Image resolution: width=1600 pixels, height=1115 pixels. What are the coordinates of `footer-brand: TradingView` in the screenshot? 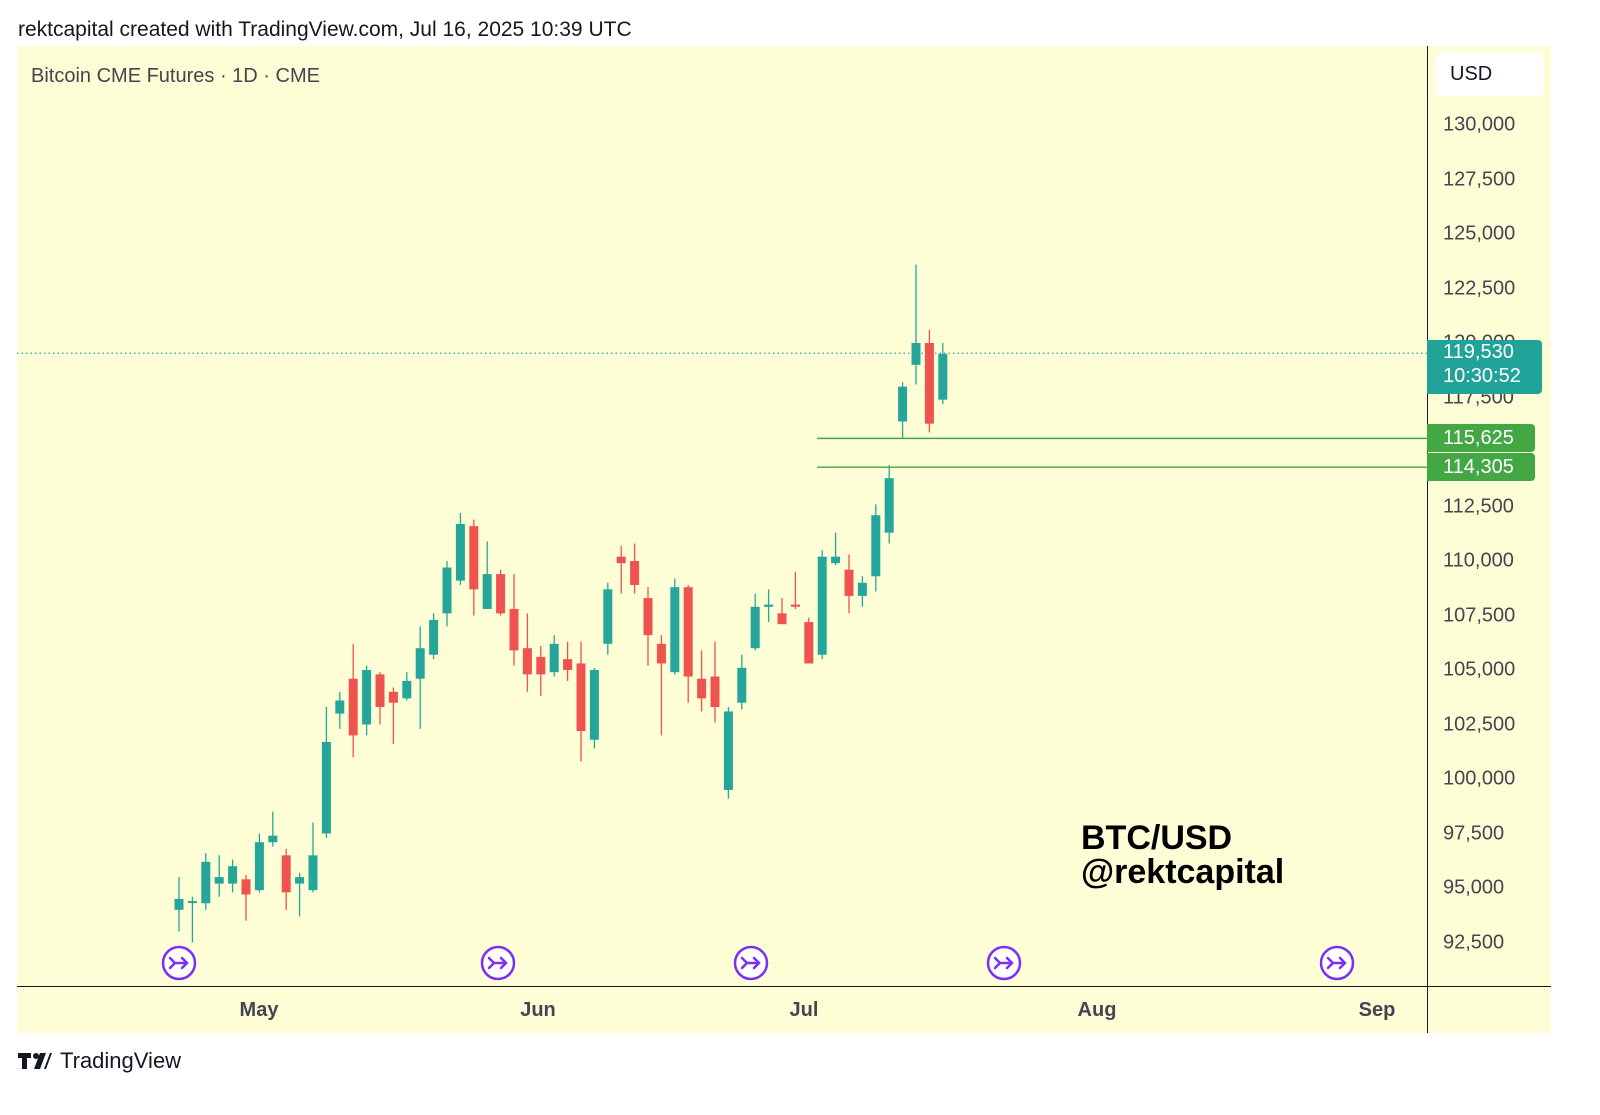 It's located at (99, 1061).